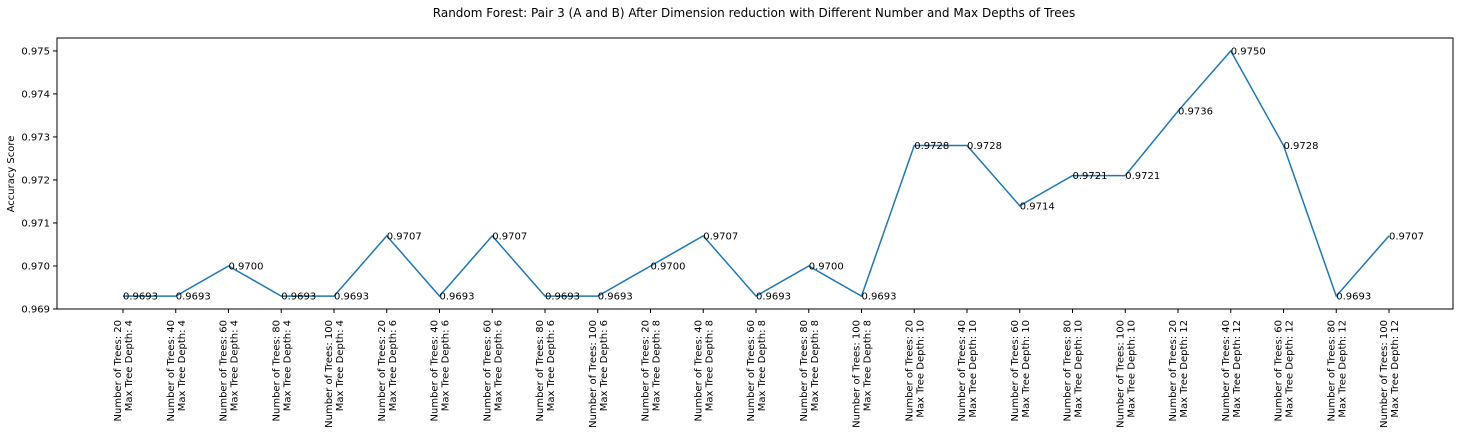 This screenshot has height=434, width=1459. I want to click on x-tick-label: Number of Trees: 20 Max Tree Depth: 6, so click(388, 370).